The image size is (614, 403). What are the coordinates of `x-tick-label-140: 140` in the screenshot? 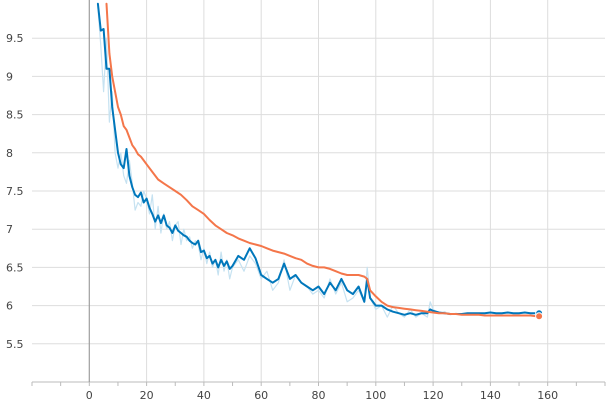 It's located at (490, 395).